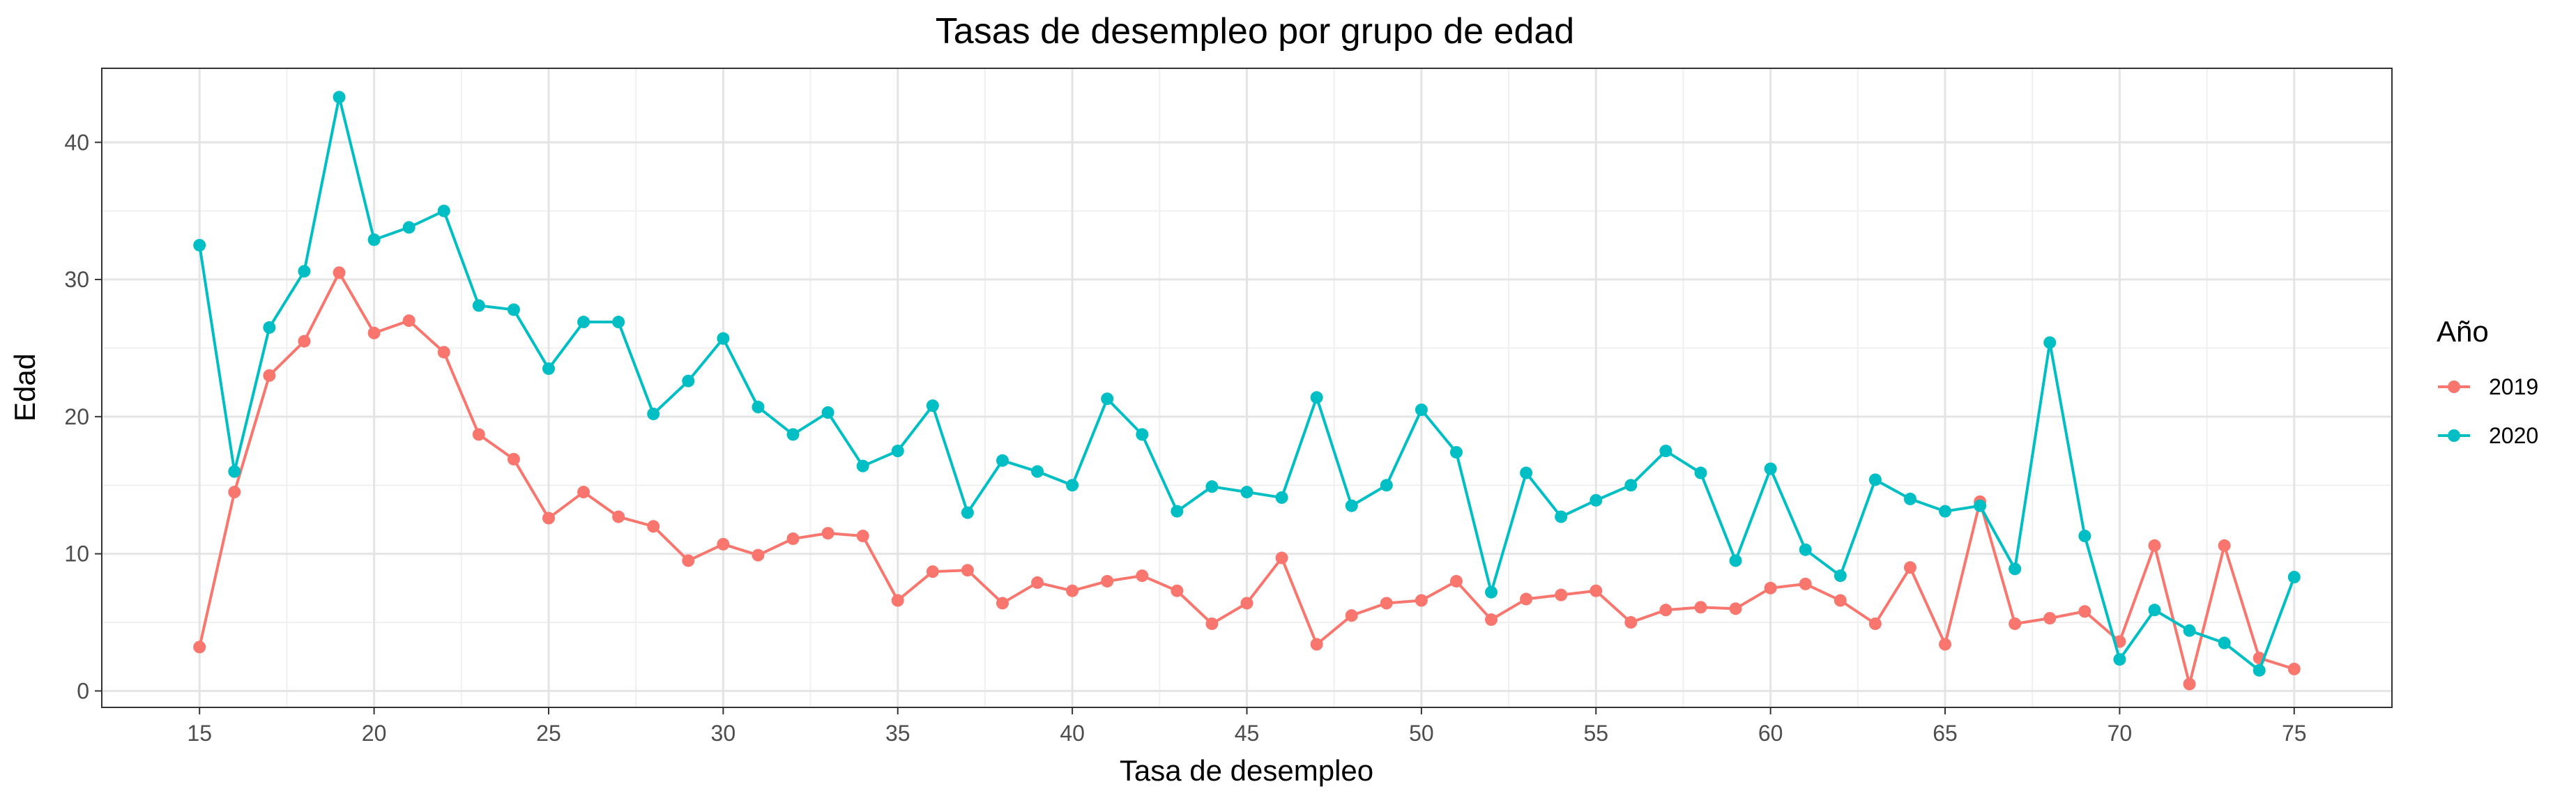  Describe the element at coordinates (2463, 331) in the screenshot. I see `legend-title: Año` at that location.